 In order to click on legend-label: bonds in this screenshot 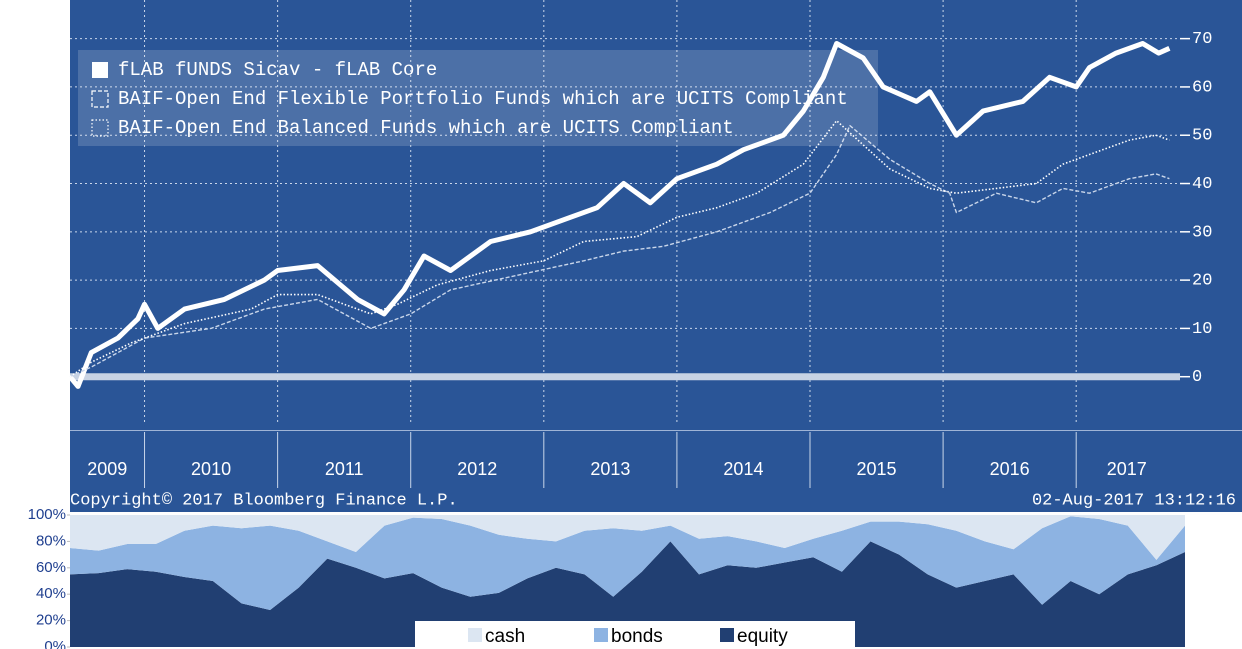, I will do `click(637, 636)`.